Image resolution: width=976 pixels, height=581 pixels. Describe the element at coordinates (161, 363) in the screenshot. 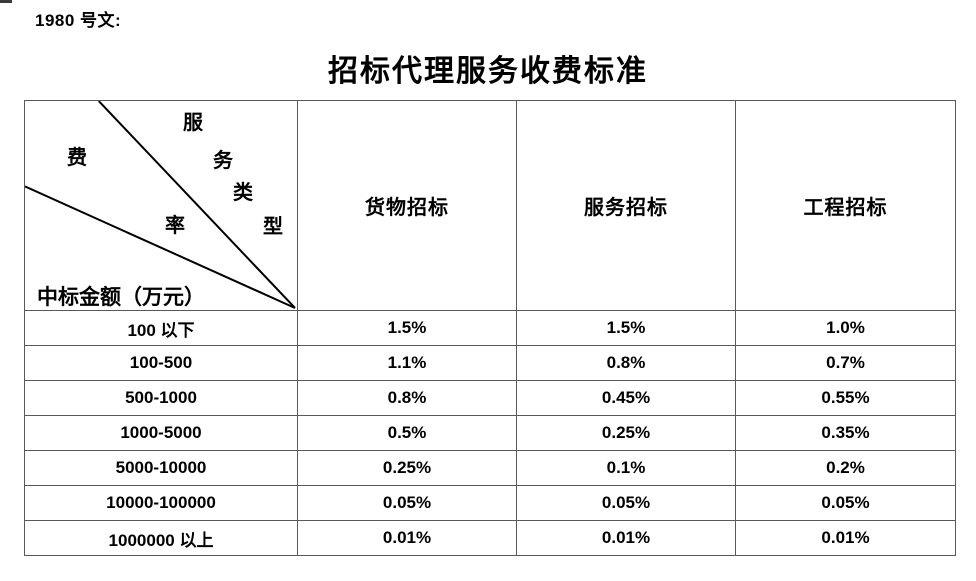

I see `row-range-cell: 100-500` at that location.